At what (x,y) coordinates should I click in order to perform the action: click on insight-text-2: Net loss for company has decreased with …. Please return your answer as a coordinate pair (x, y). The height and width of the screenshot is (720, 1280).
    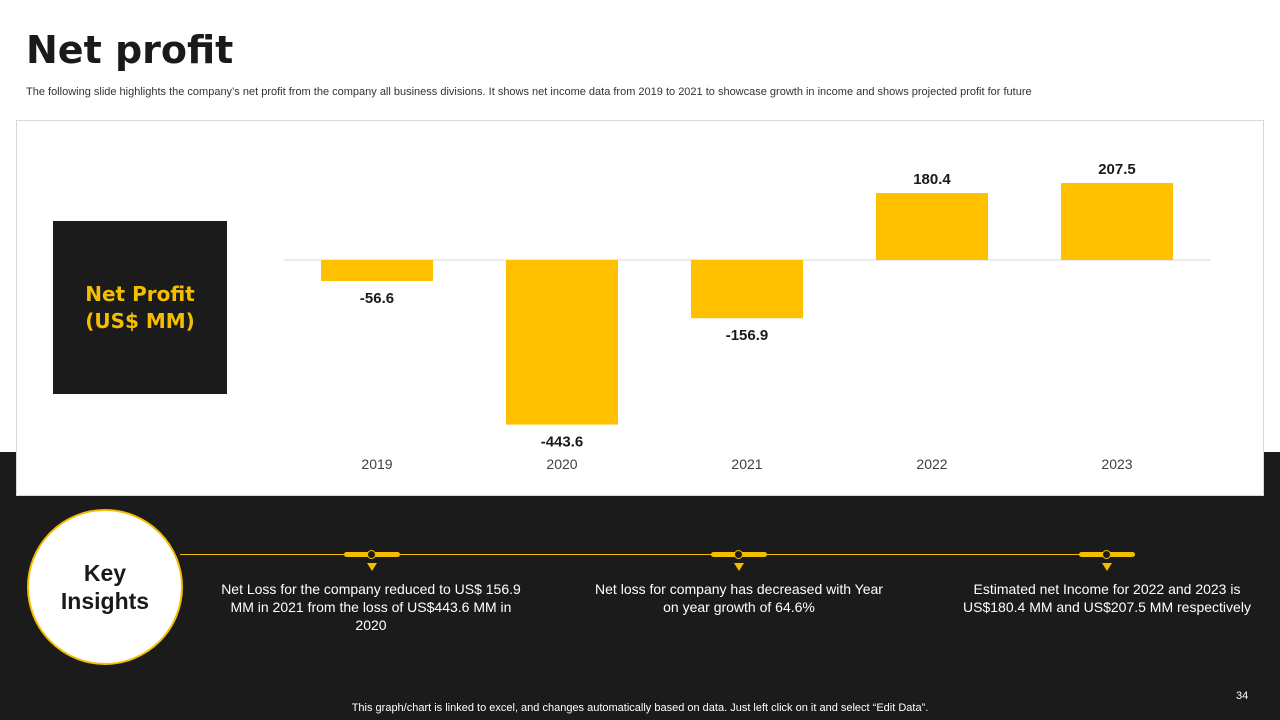
    Looking at the image, I should click on (739, 598).